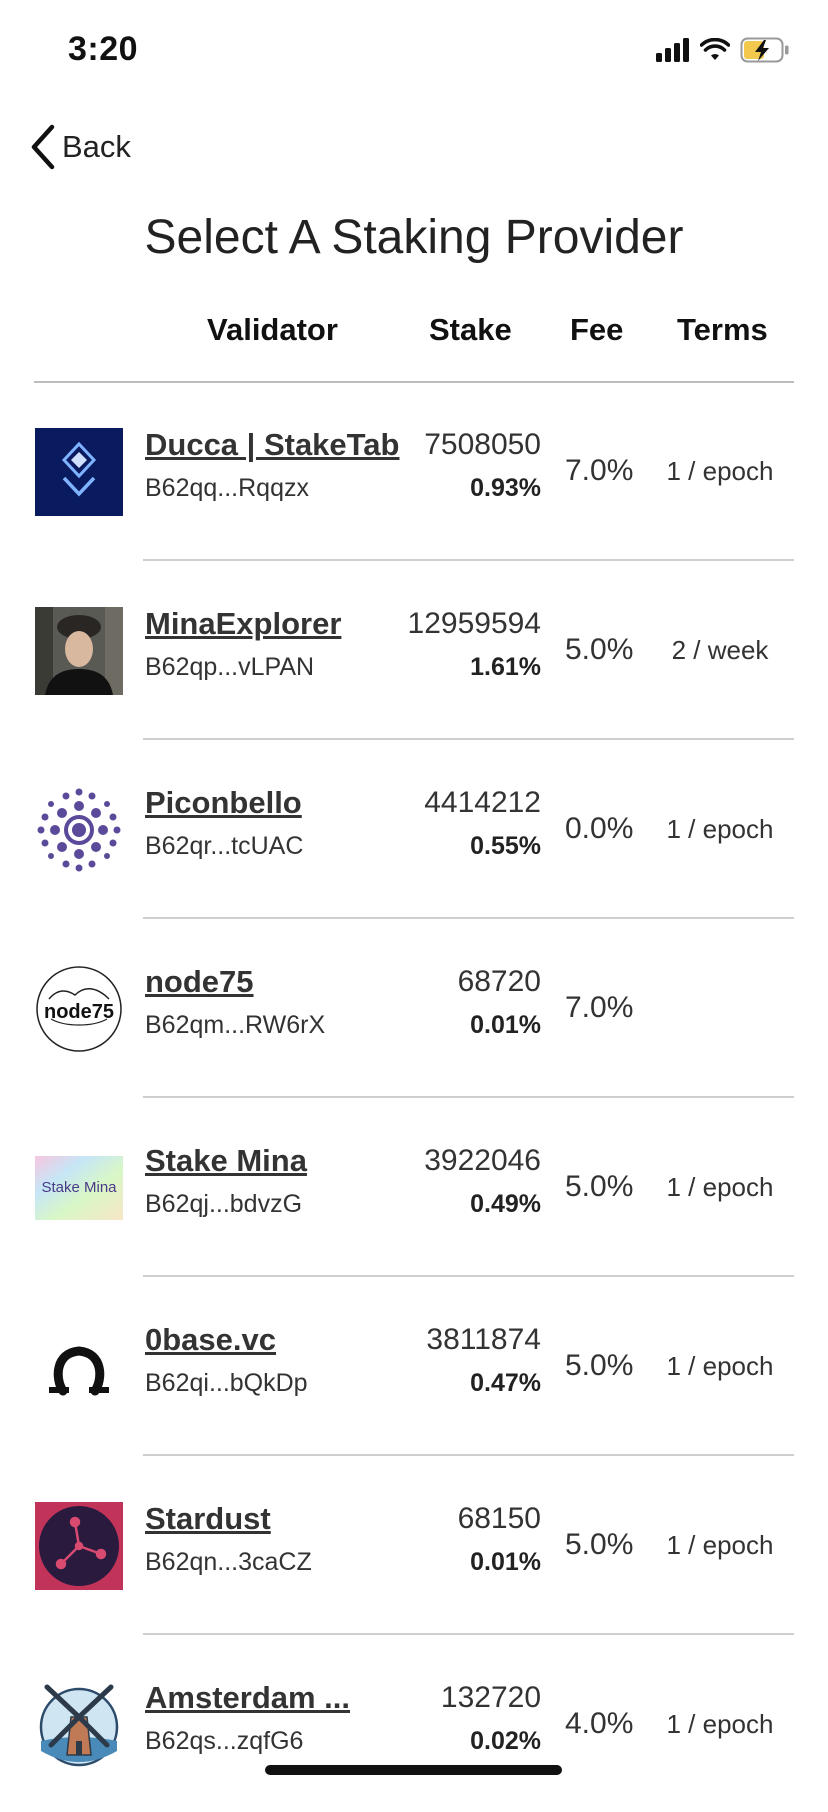 Image resolution: width=828 pixels, height=1812 pixels. Describe the element at coordinates (722, 329) in the screenshot. I see `column-header-terms: Terms` at that location.